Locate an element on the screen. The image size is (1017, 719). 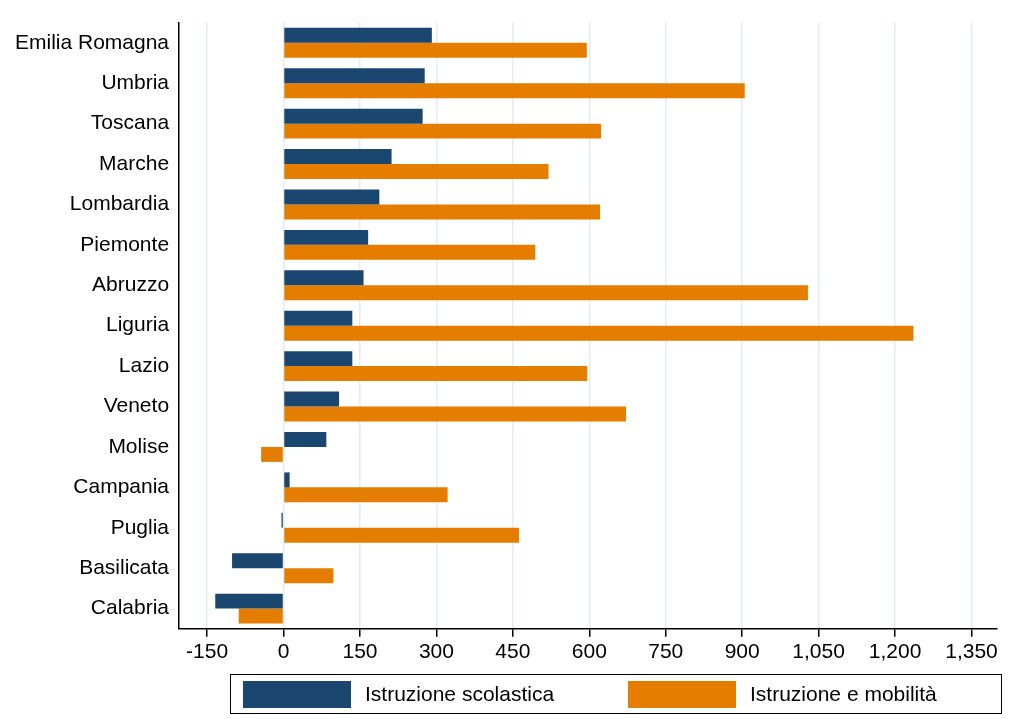
y-tick-label: Lombardia is located at coordinates (119, 203).